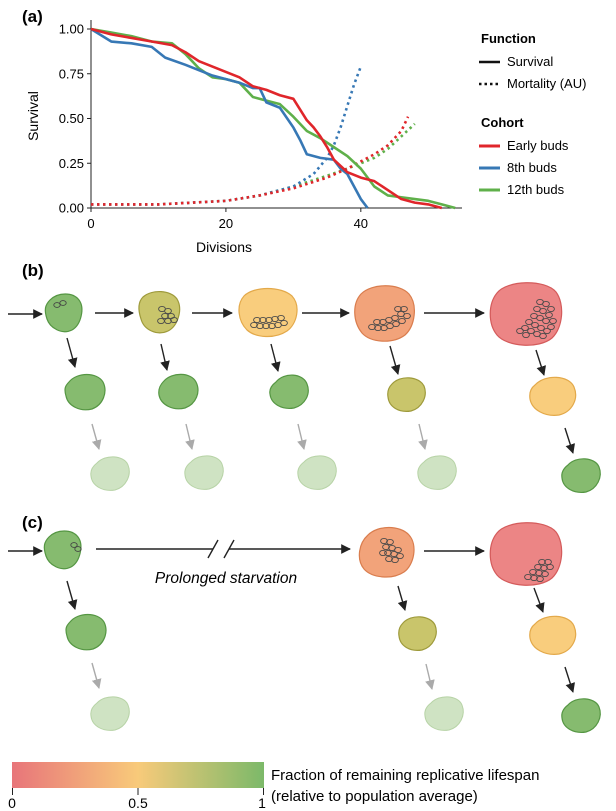 This screenshot has height=811, width=616. Describe the element at coordinates (62, 550) in the screenshot. I see `mother-cell-c1` at that location.